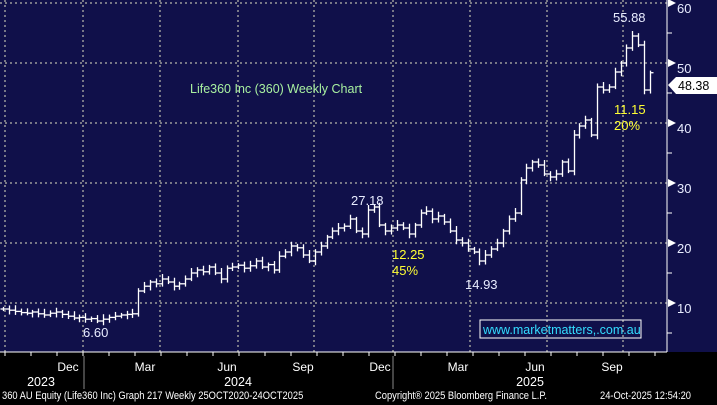 The height and width of the screenshot is (405, 717). I want to click on annotation-drop-2024-value: 12.25, so click(408, 254).